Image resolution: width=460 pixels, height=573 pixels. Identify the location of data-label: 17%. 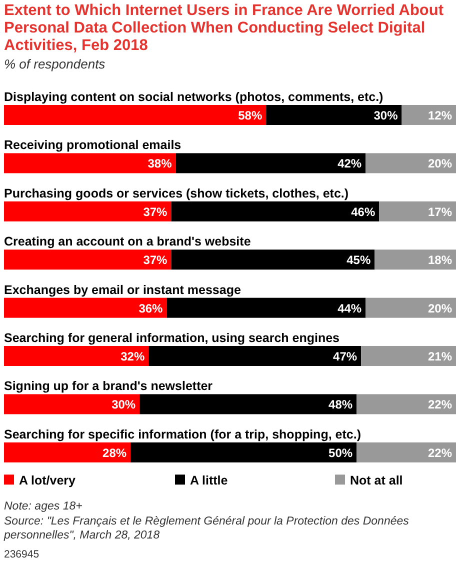
(440, 211).